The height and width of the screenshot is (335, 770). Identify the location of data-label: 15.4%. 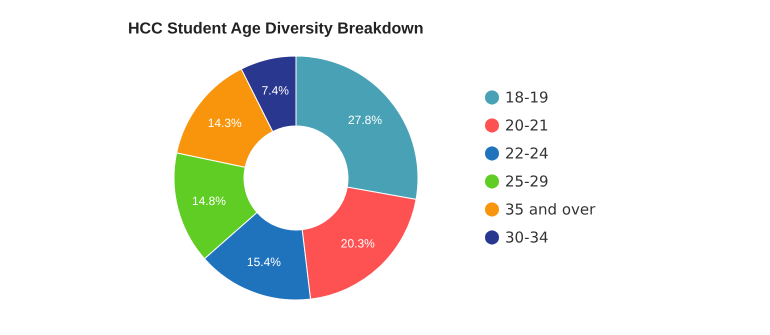
(264, 262).